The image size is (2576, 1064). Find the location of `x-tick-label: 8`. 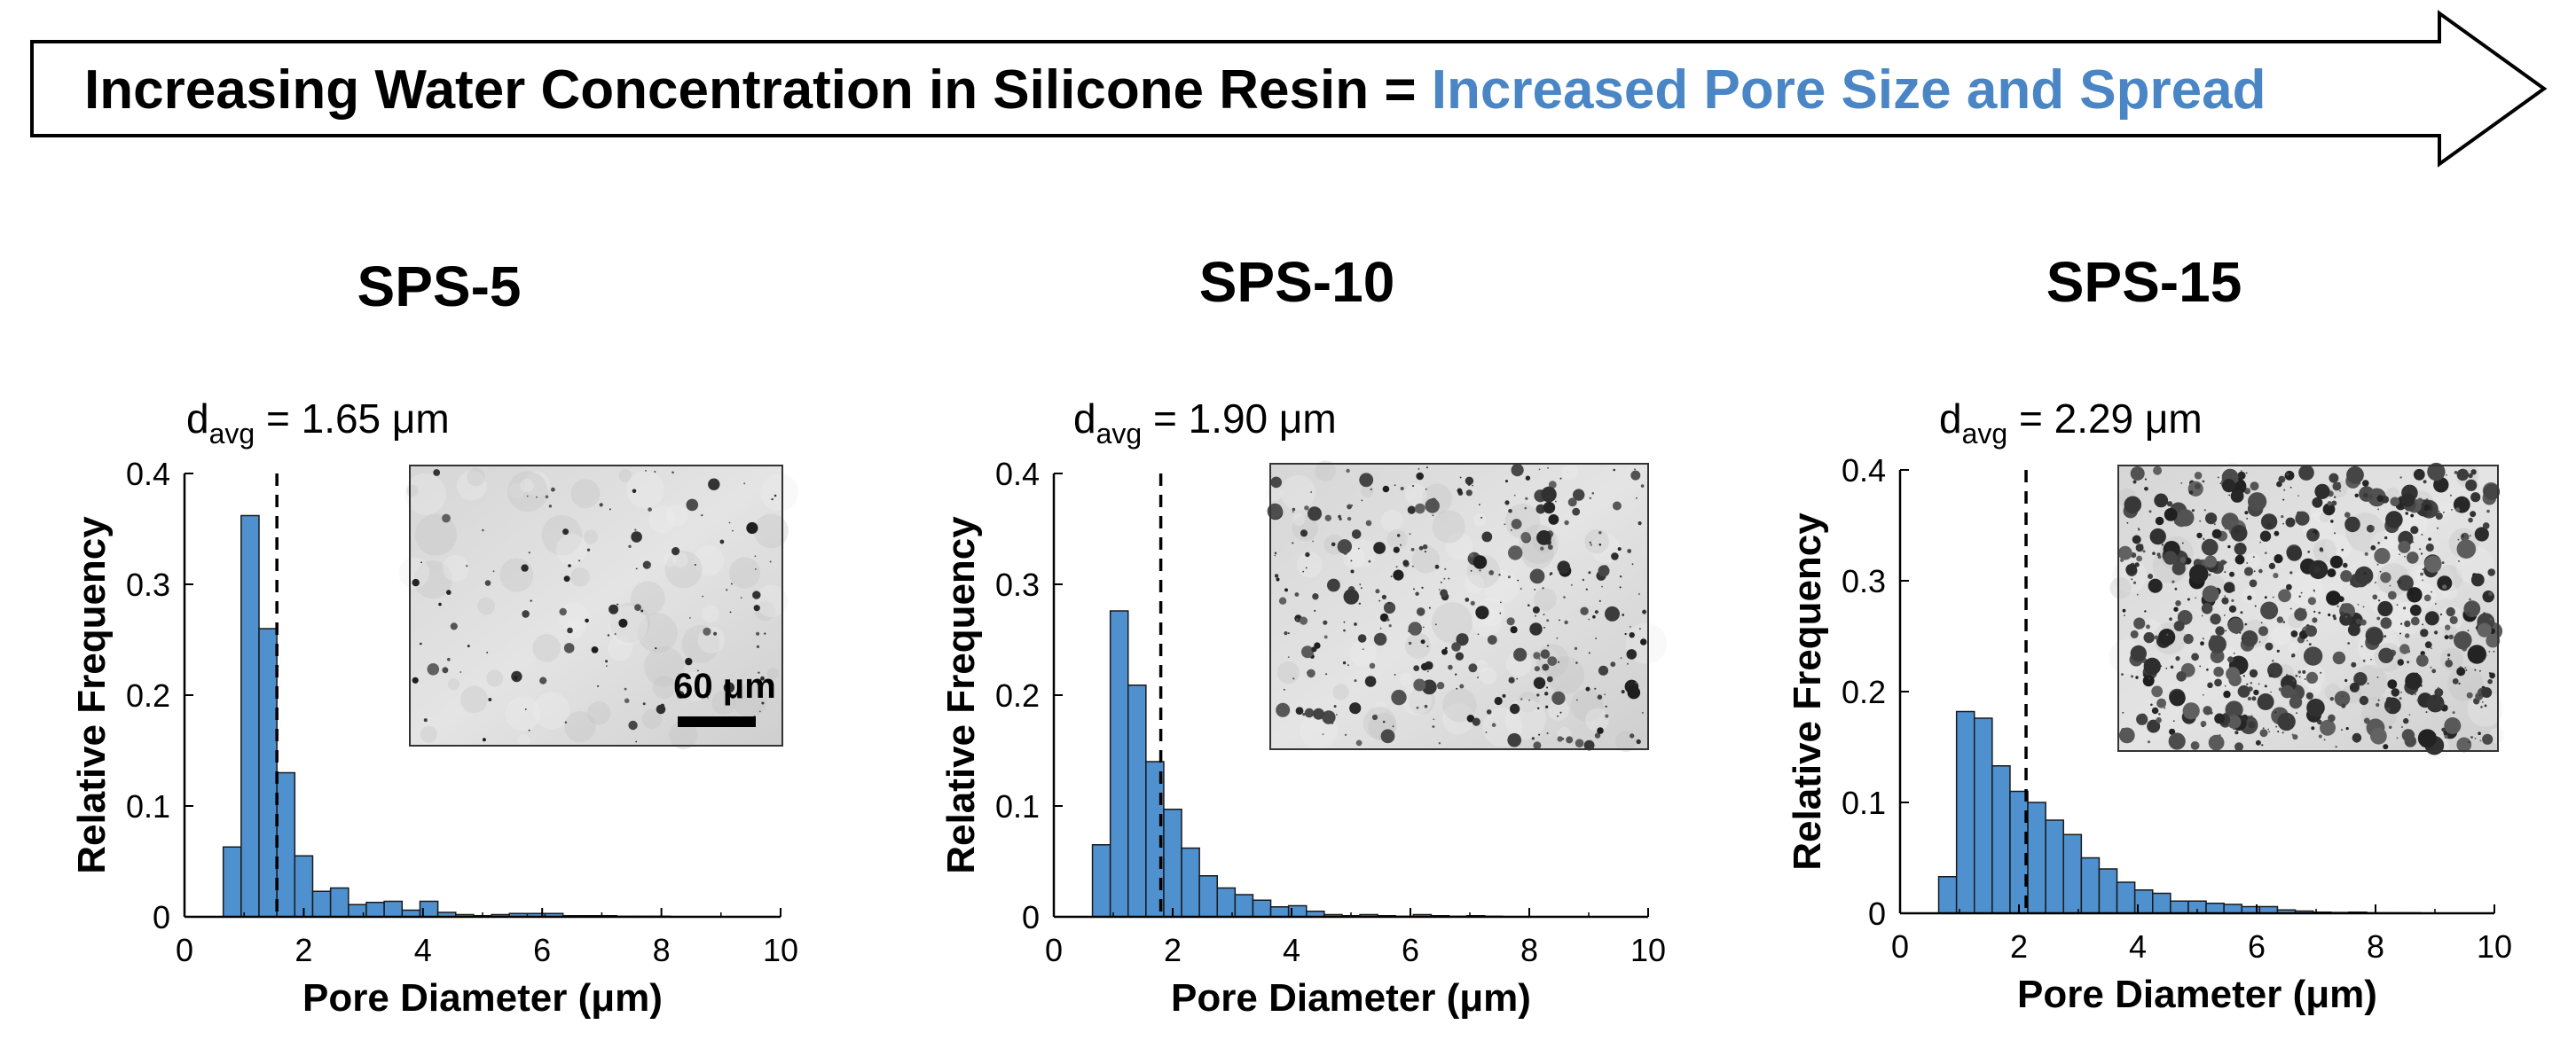

x-tick-label: 8 is located at coordinates (2375, 947).